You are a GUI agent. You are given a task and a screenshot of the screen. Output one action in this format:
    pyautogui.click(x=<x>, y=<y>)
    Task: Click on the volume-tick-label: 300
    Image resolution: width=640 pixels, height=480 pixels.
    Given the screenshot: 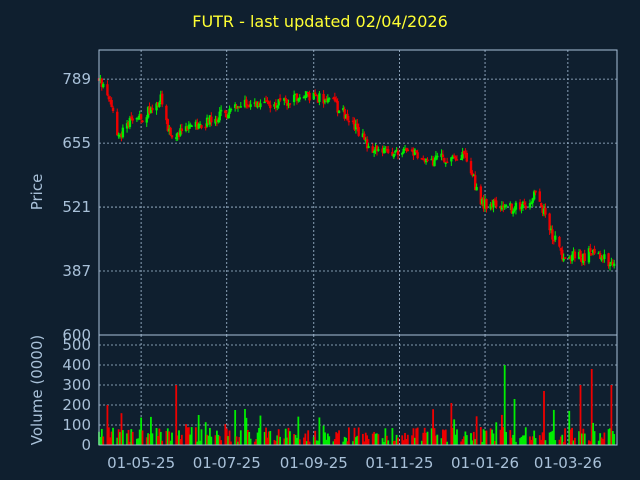 What is the action you would take?
    pyautogui.click(x=76, y=385)
    